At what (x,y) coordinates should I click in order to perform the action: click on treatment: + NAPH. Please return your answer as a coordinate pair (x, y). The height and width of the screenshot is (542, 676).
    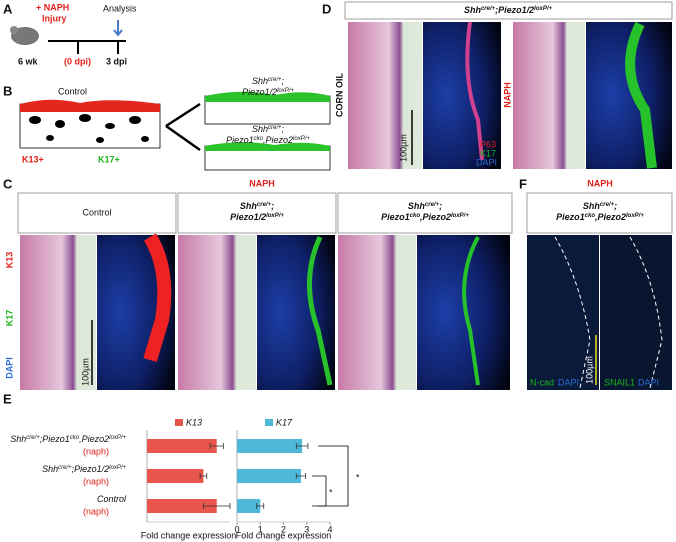
    Looking at the image, I should click on (52, 7).